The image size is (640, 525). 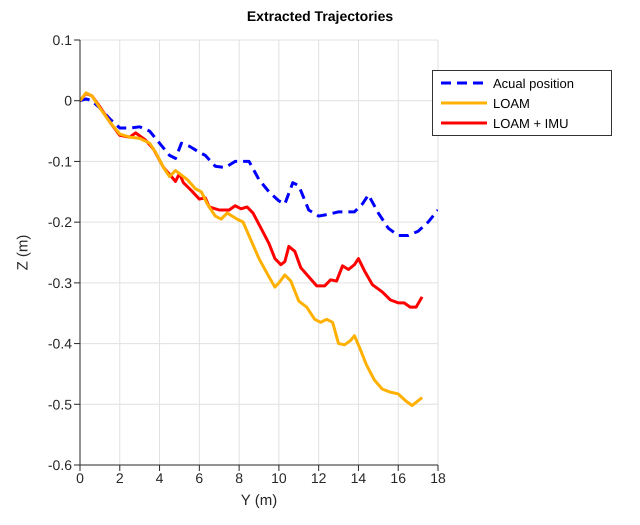 I want to click on y-tick-label: -0.6, so click(x=60, y=464).